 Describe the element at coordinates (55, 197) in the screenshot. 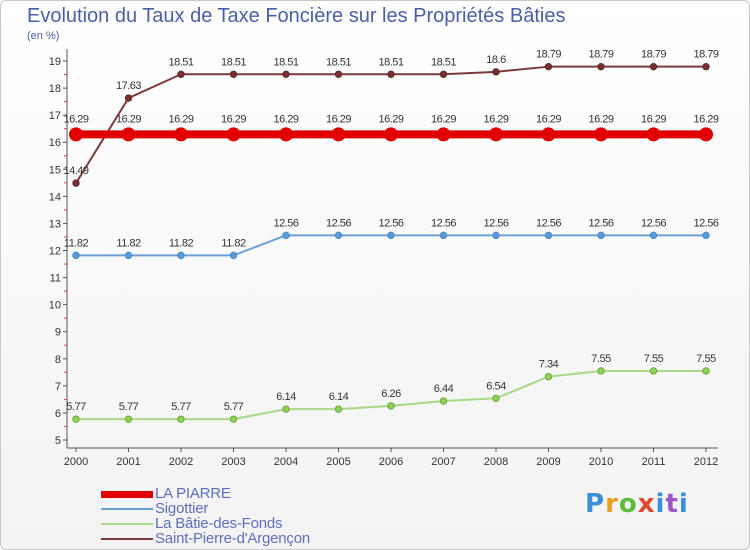

I see `y-tick-label: 14` at that location.